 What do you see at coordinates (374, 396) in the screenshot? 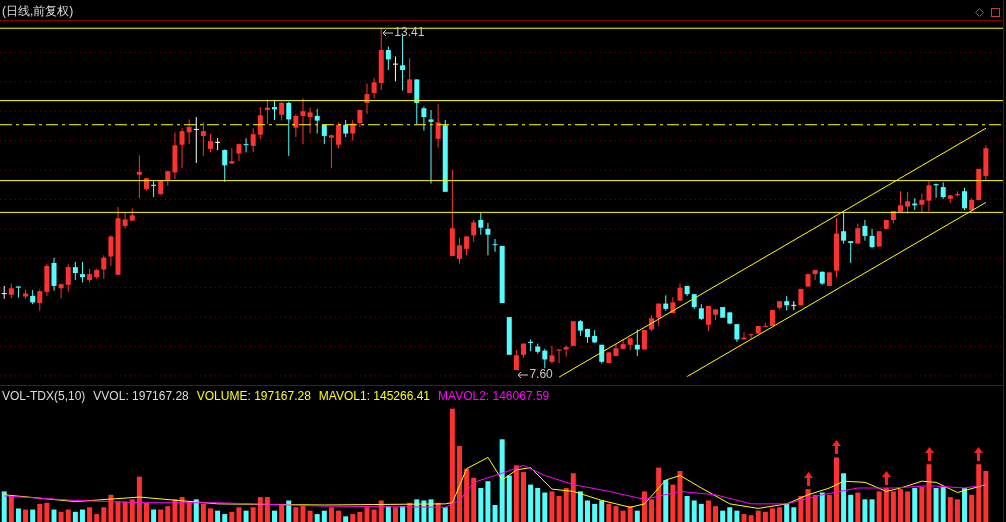
I see `text: MAVOL1: 145266.41` at bounding box center [374, 396].